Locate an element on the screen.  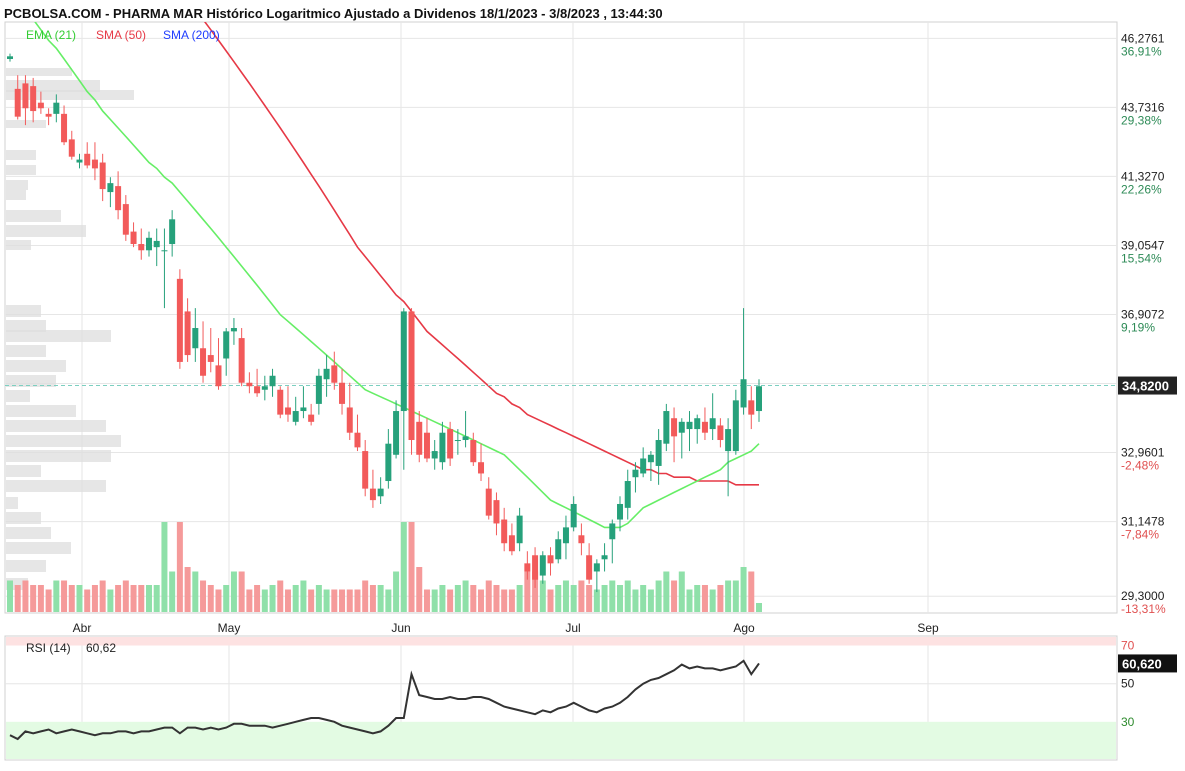
pct-tick-label: -13,31% is located at coordinates (1143, 609).